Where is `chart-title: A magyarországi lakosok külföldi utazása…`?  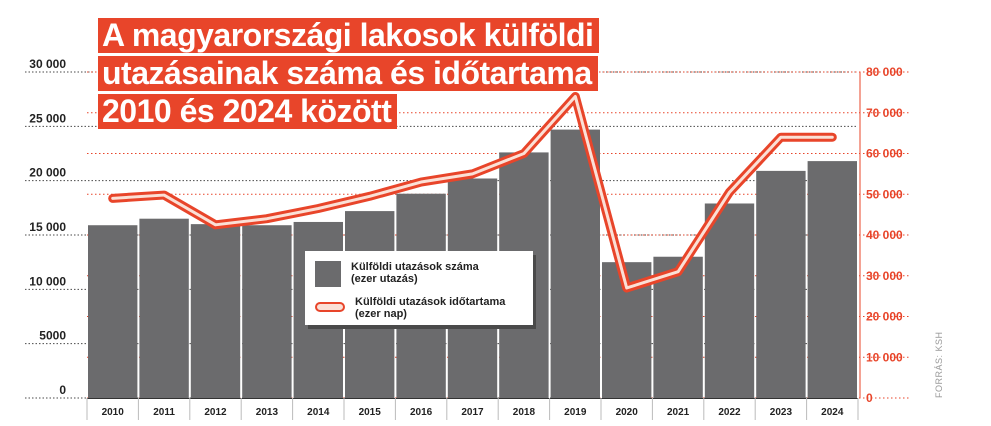 chart-title: A magyarországi lakosok külföldi utazása… is located at coordinates (349, 75).